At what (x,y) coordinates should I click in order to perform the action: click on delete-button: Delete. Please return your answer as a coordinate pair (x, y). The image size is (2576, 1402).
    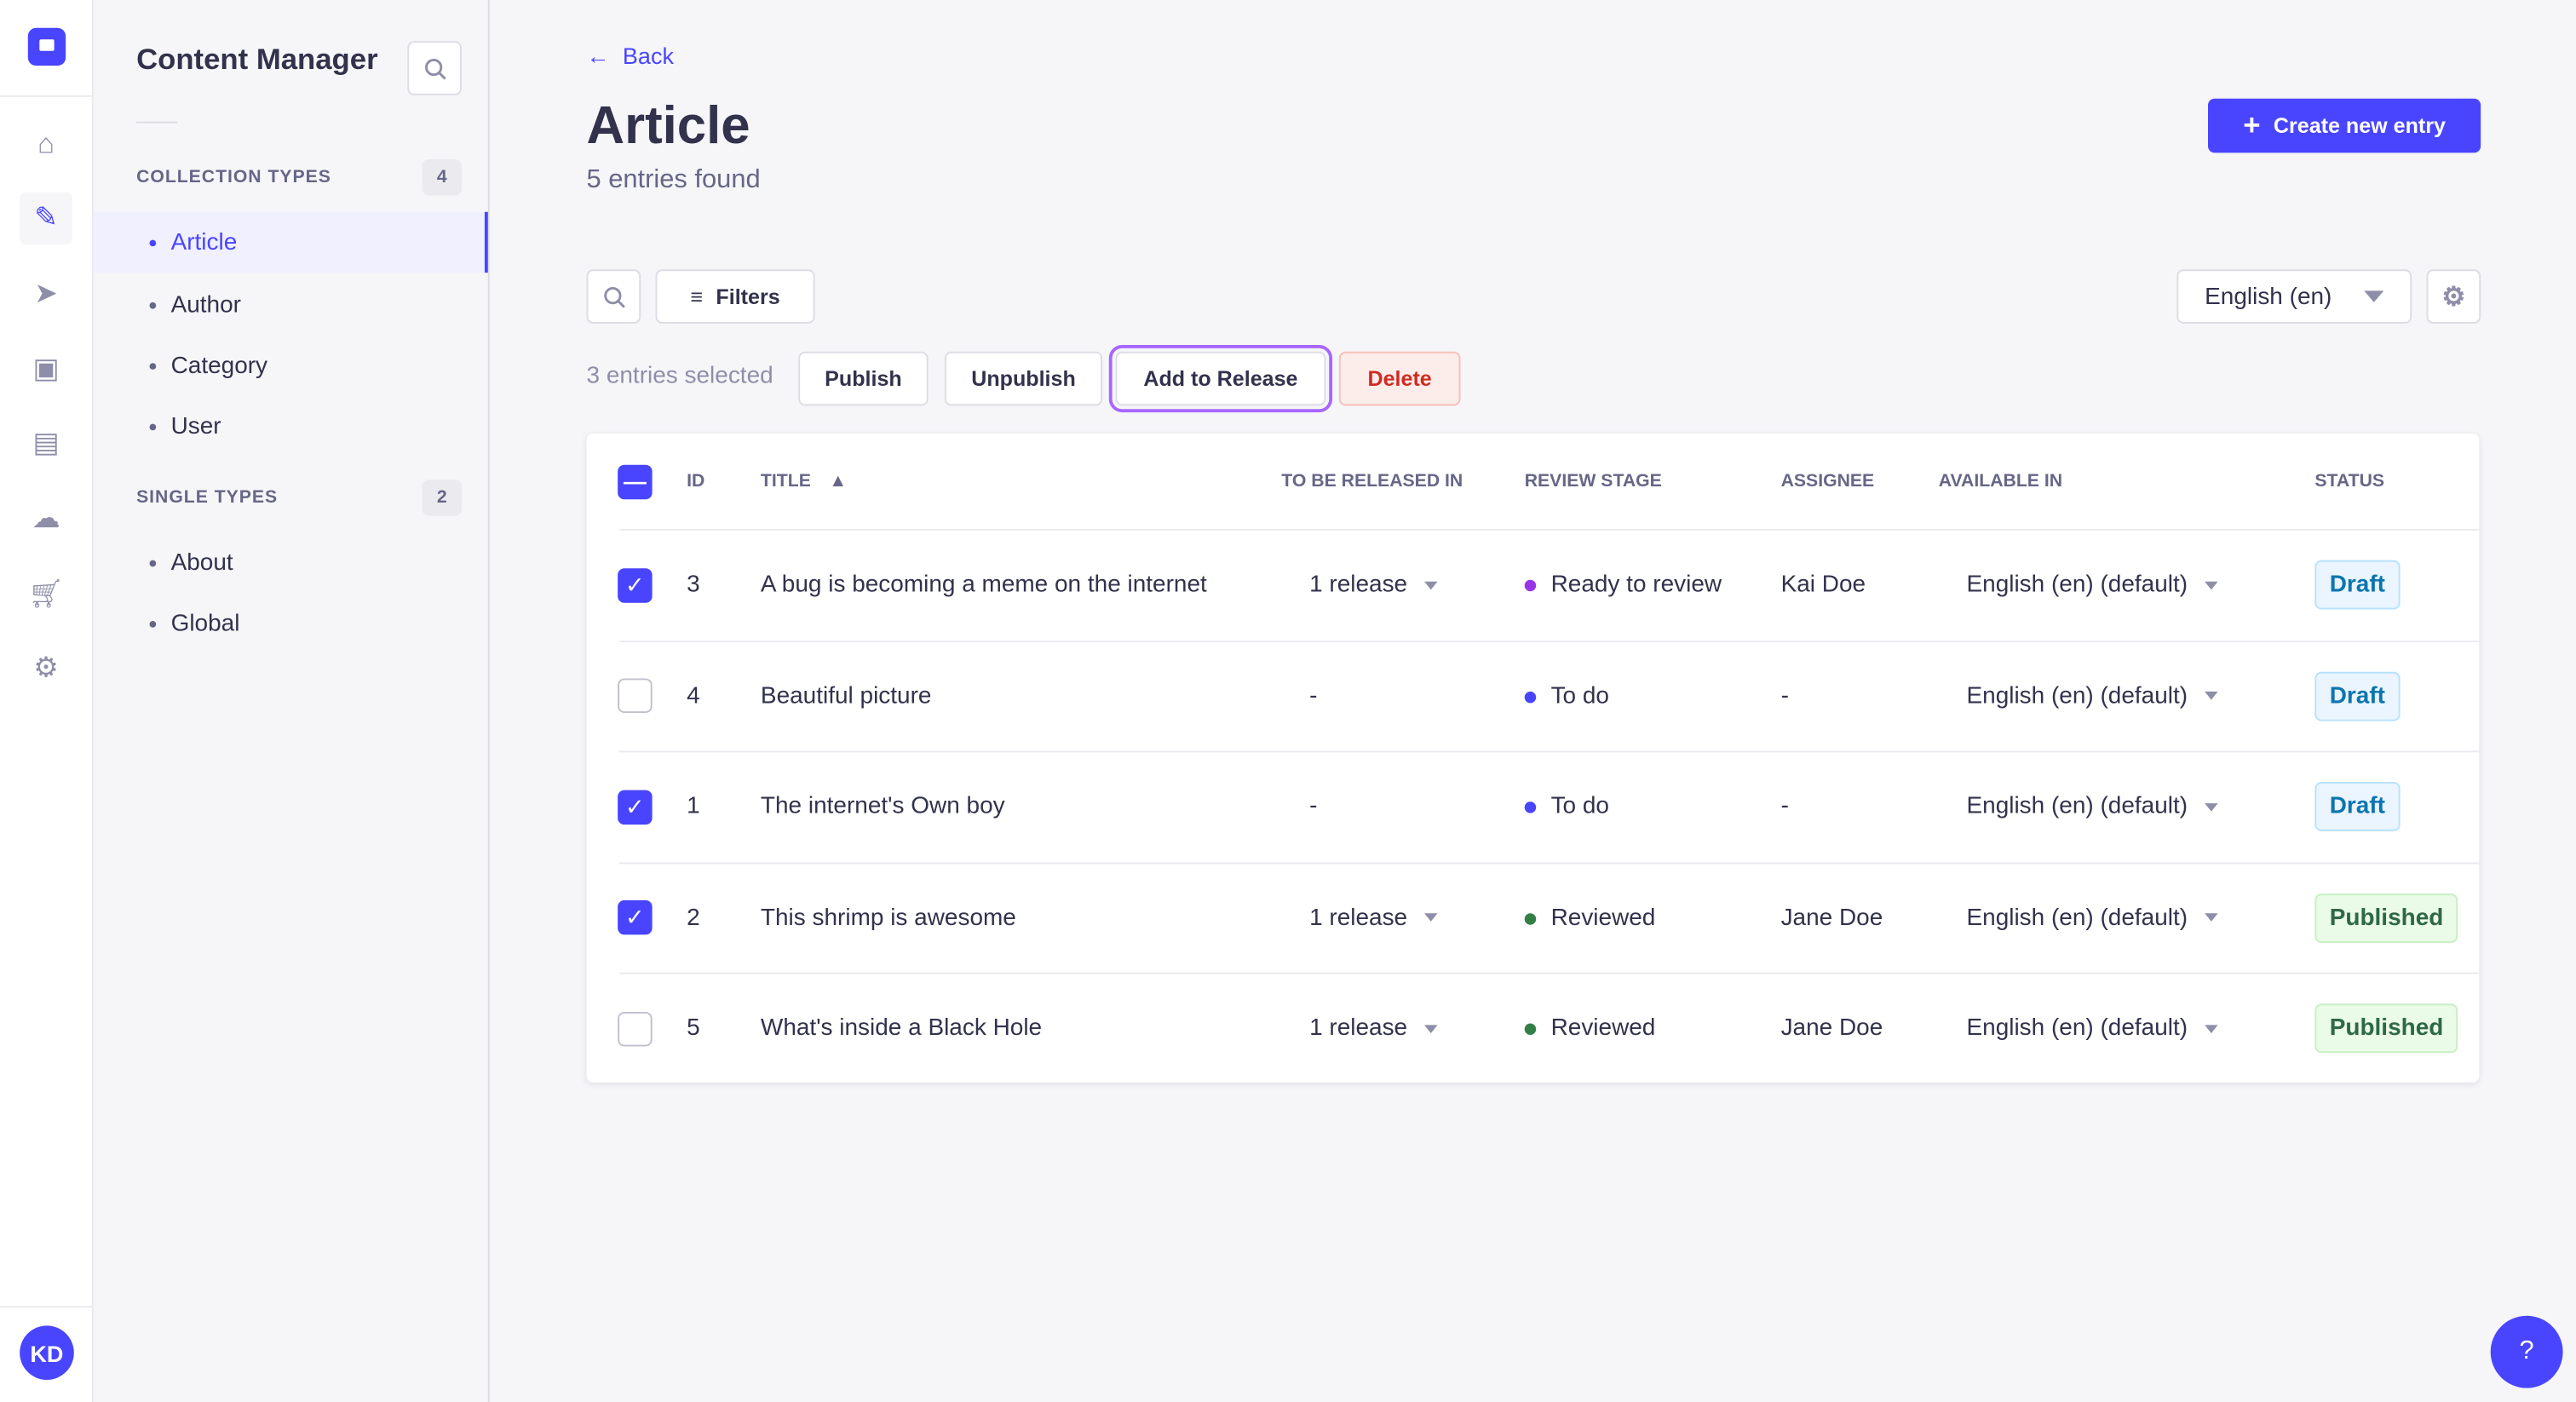
    Looking at the image, I should click on (1400, 378).